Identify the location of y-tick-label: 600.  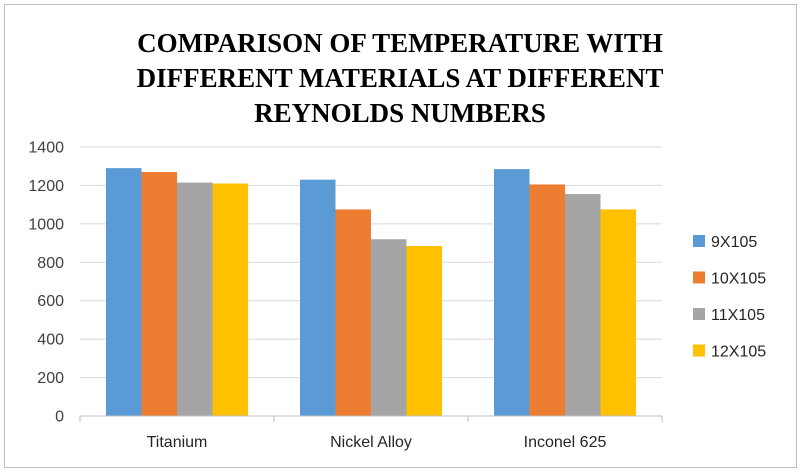
(50, 301).